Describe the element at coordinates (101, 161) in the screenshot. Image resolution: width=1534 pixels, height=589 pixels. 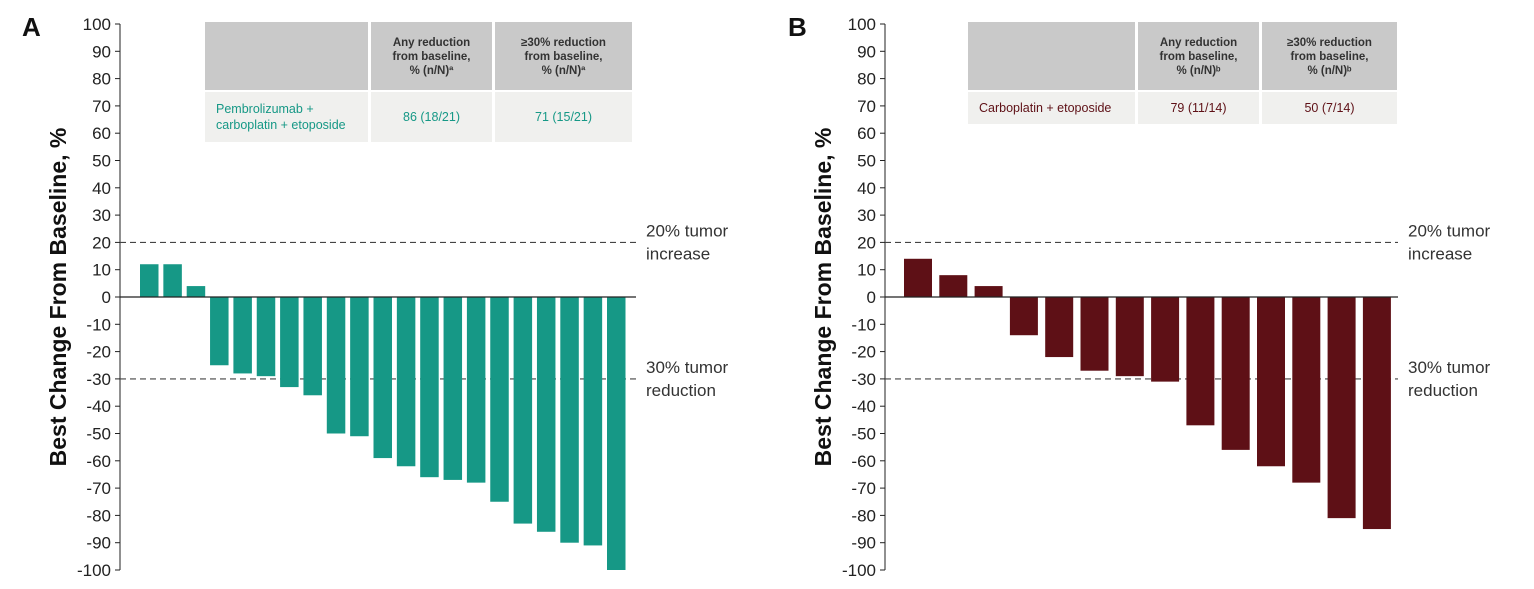
I see `y-tick-label: 50` at that location.